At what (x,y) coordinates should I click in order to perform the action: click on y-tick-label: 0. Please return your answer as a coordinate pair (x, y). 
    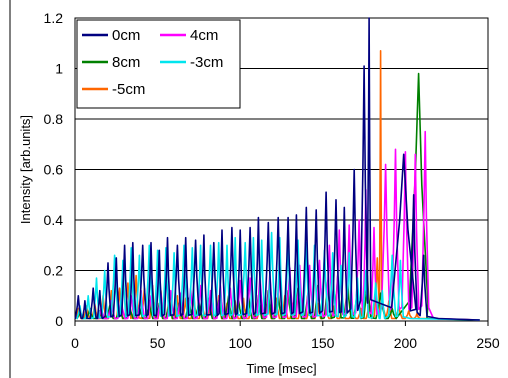
    Looking at the image, I should click on (59, 321).